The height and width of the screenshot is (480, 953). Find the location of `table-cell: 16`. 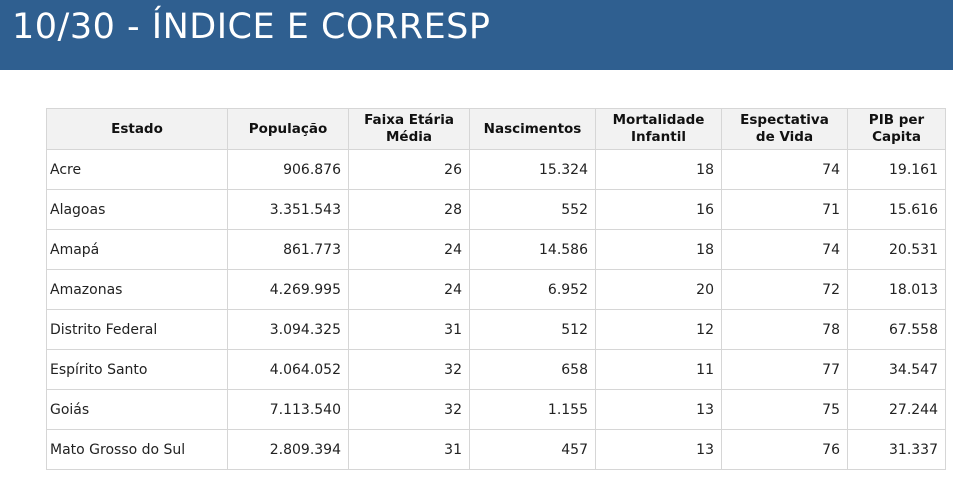

table-cell: 16 is located at coordinates (658, 209).